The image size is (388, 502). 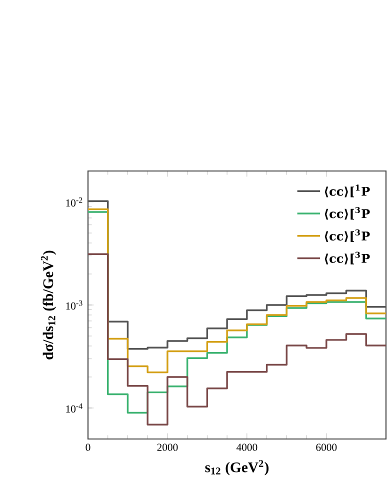 I want to click on x-tick-label: 6000, so click(x=326, y=447).